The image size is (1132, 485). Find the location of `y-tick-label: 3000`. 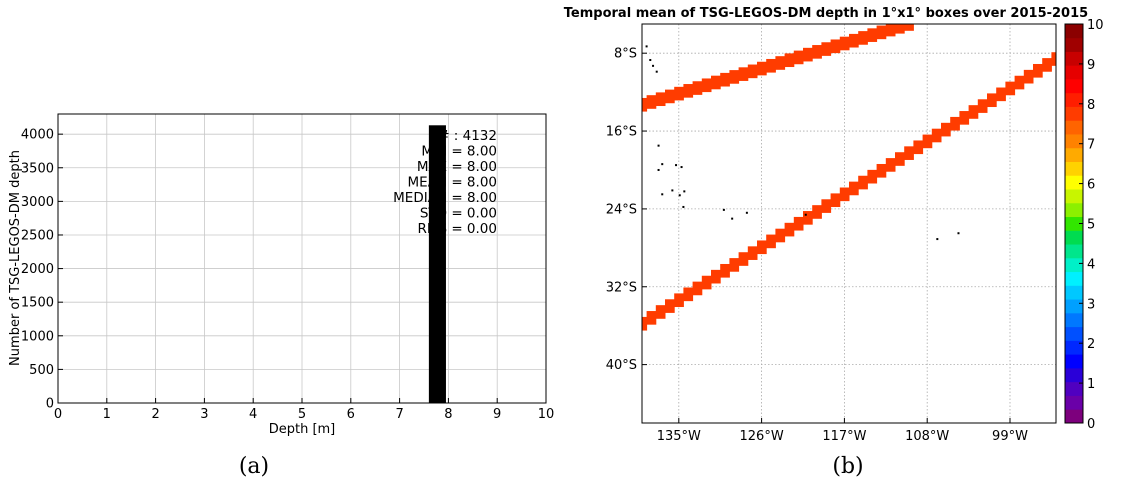

y-tick-label: 3000 is located at coordinates (37, 202).